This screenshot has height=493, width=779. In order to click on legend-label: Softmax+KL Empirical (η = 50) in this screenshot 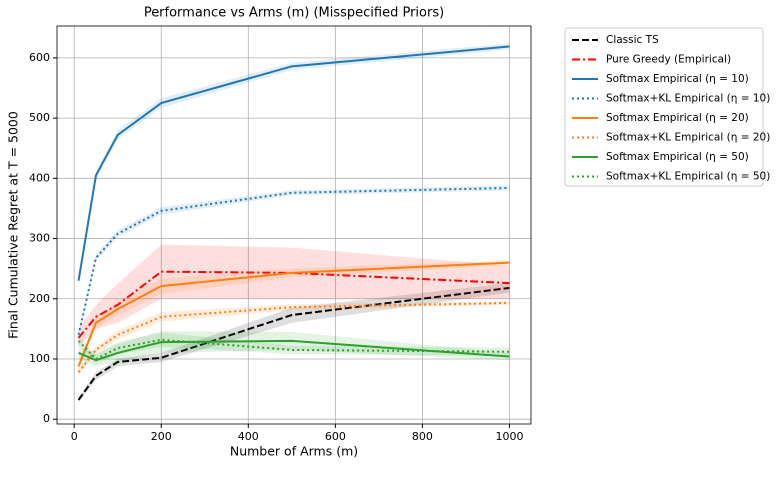, I will do `click(688, 177)`.